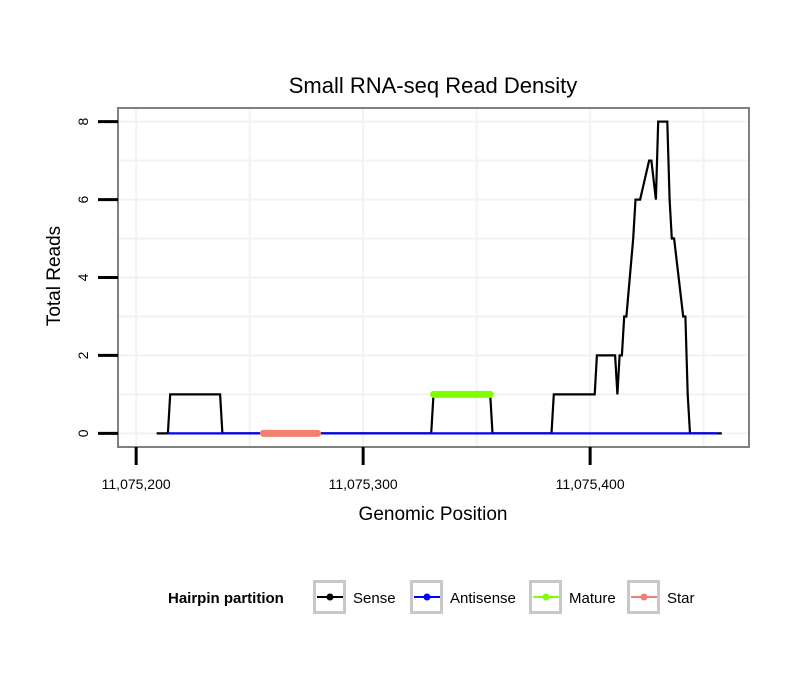  I want to click on x-tick-label: 11,075,400, so click(590, 484).